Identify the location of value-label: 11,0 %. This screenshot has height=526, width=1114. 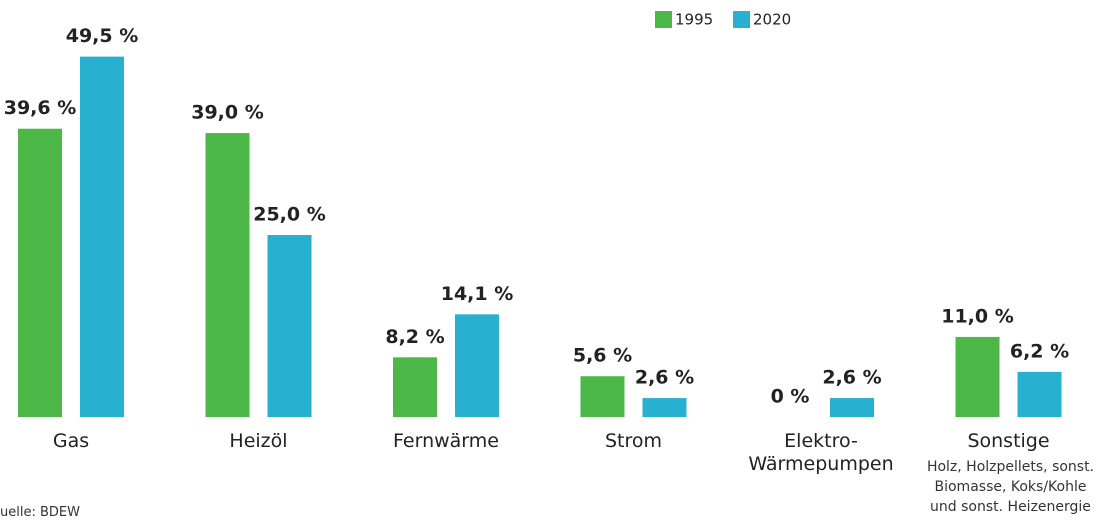
(977, 316).